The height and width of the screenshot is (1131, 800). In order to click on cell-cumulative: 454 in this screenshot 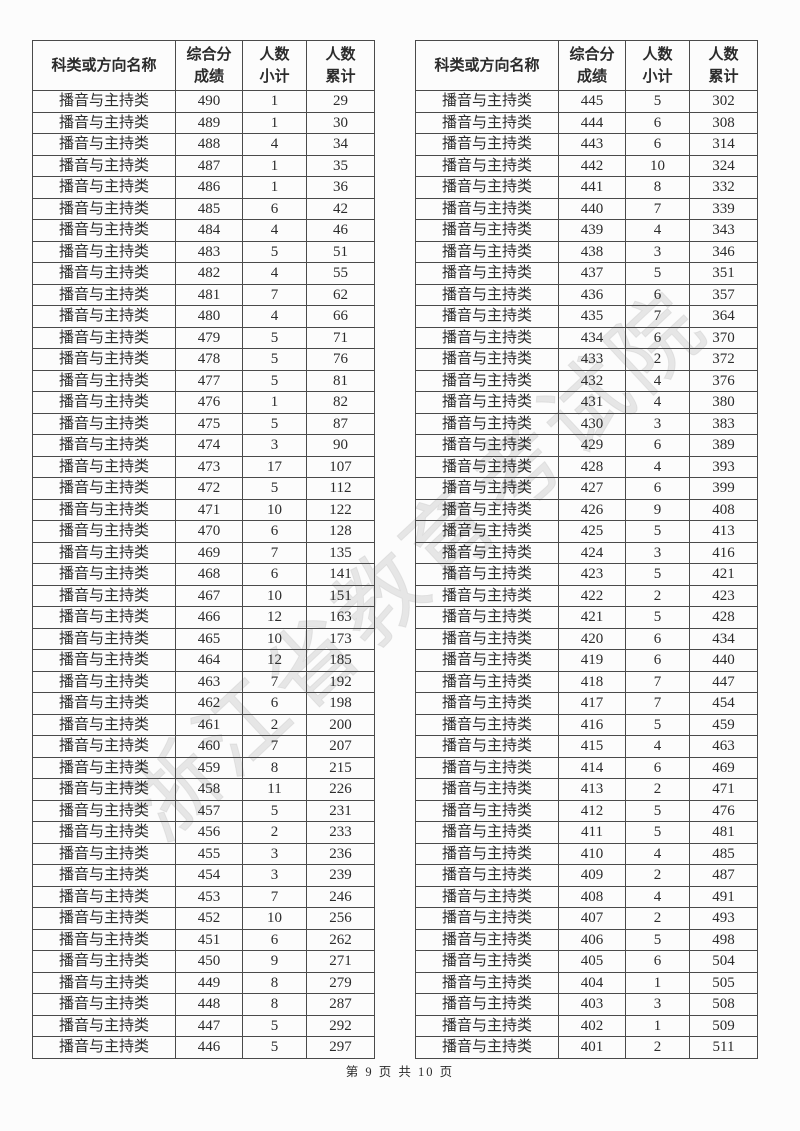, I will do `click(723, 703)`.